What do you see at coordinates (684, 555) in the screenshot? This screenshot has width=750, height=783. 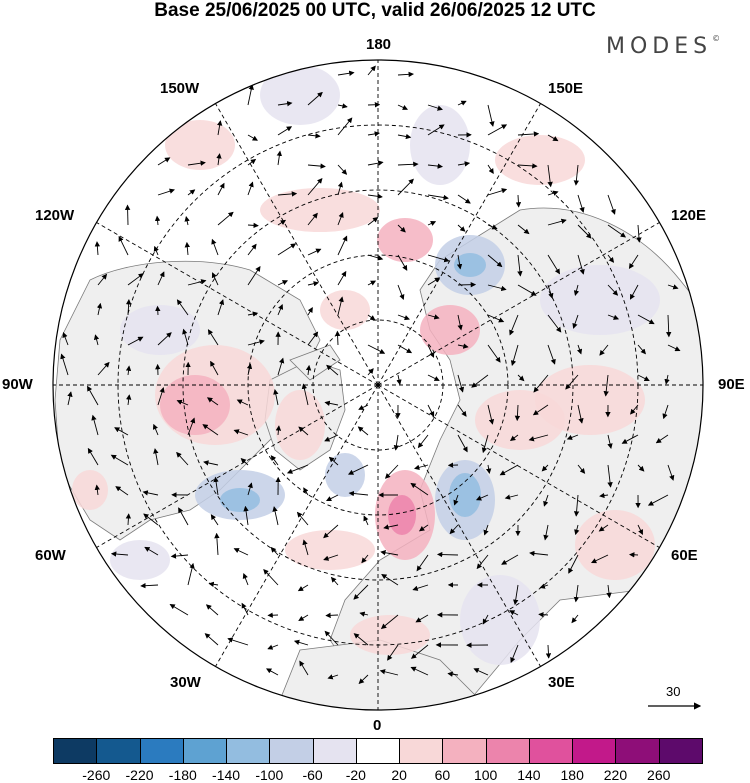 I see `lon-label-60e: 60E` at bounding box center [684, 555].